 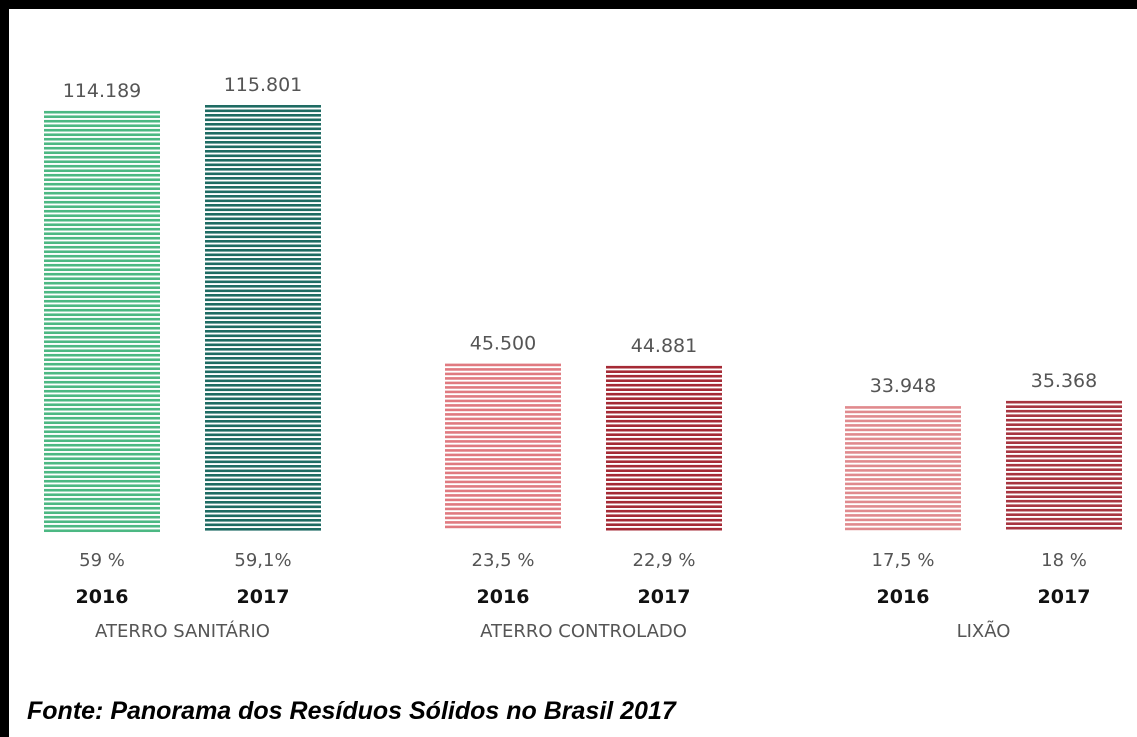 I want to click on category-label: ATERRO SANITÁRIO, so click(x=182, y=631).